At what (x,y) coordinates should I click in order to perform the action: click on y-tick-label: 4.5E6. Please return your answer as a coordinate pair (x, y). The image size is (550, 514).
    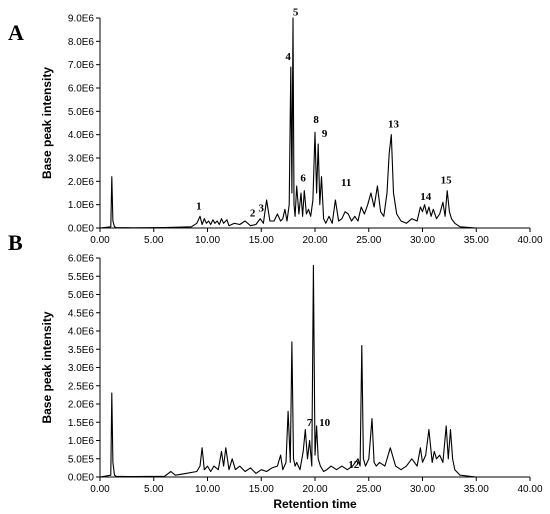
    Looking at the image, I should click on (81, 313).